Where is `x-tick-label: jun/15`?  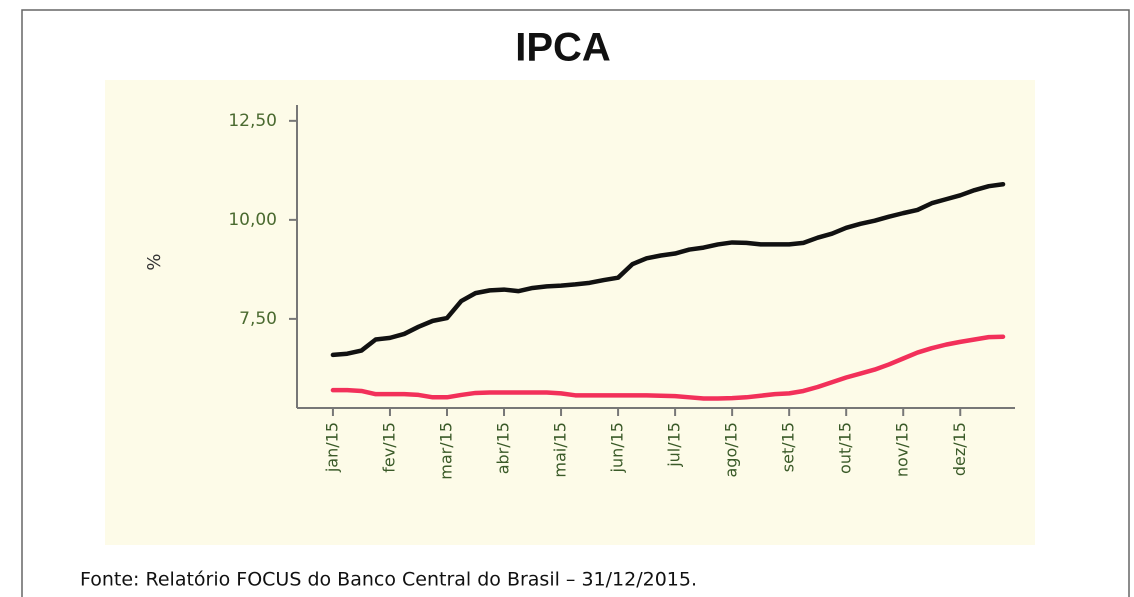
x-tick-label: jun/15 is located at coordinates (617, 447).